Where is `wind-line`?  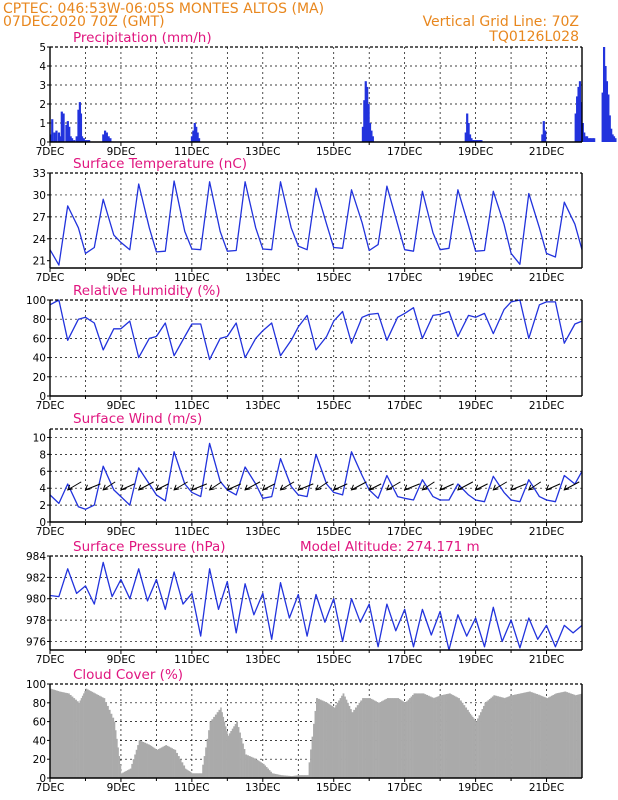 wind-line is located at coordinates (316, 476).